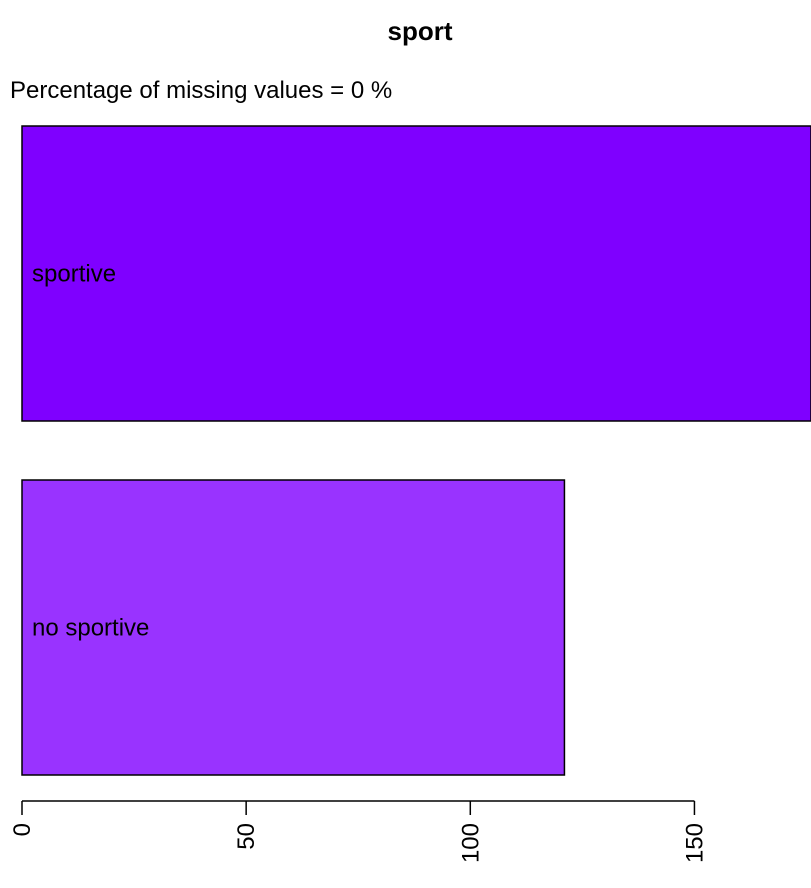 Image resolution: width=811 pixels, height=888 pixels. I want to click on x-tick-label: 150, so click(694, 843).